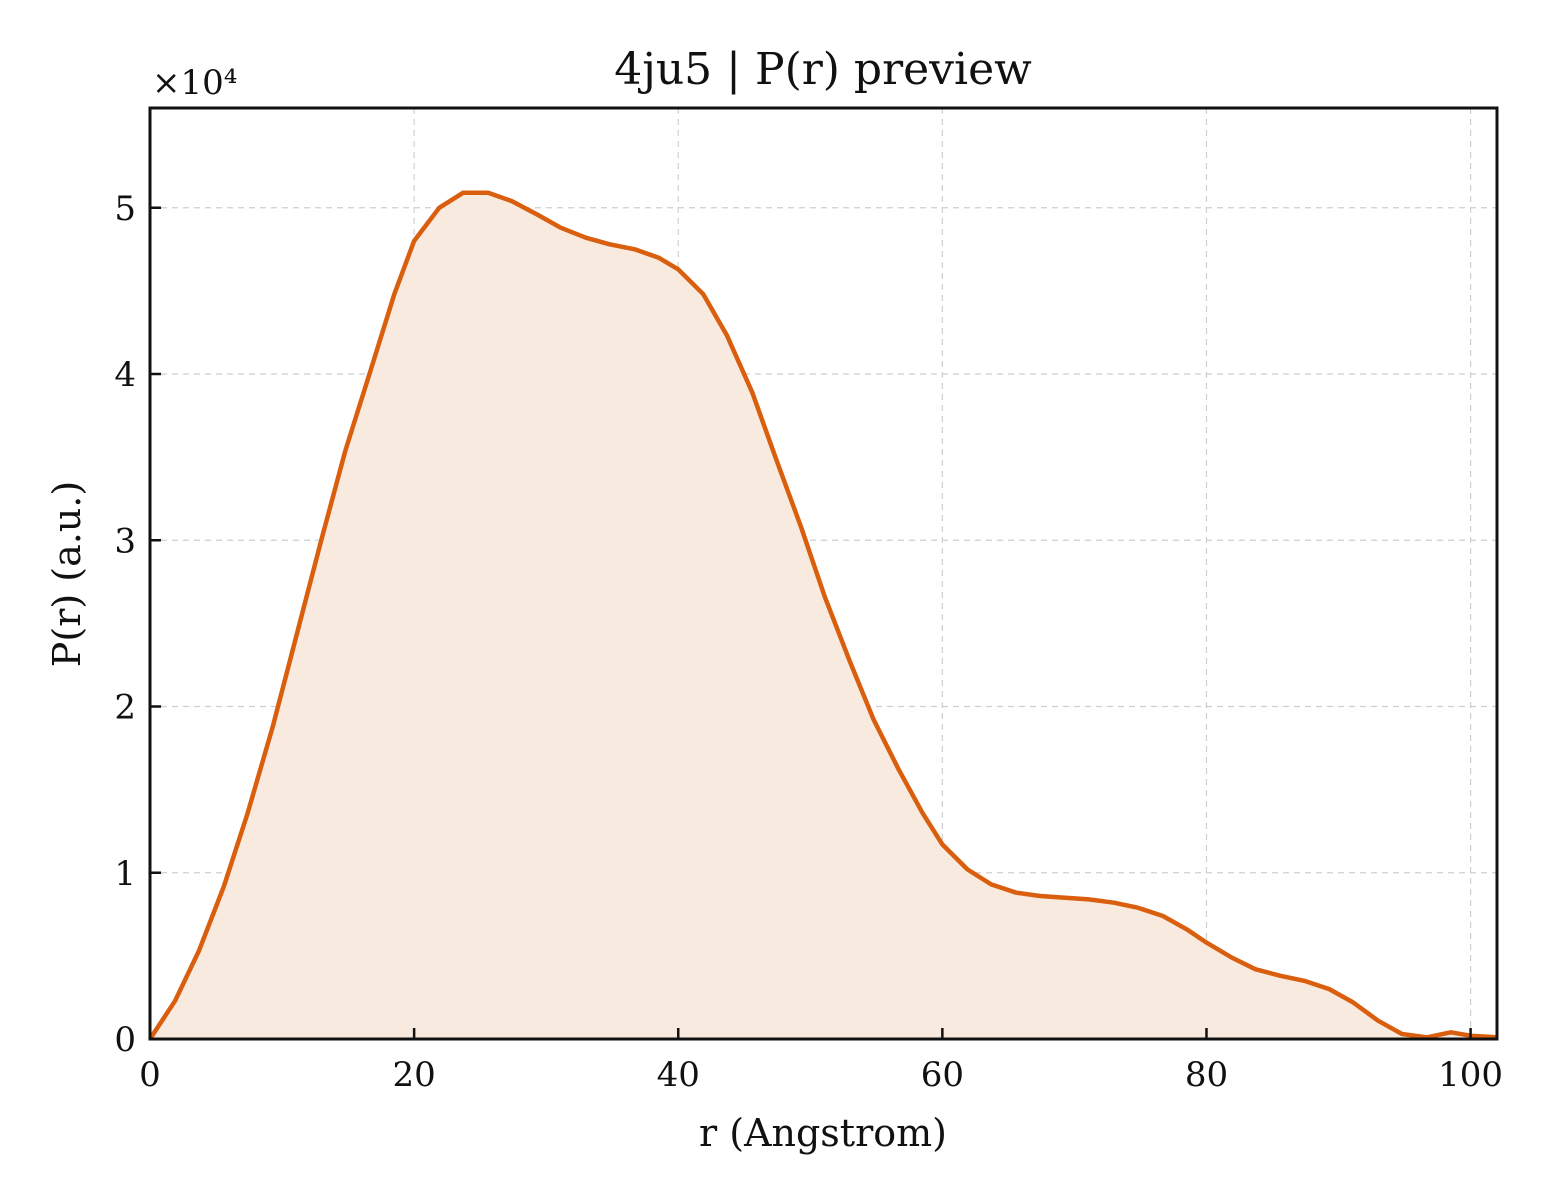 Image resolution: width=1560 pixels, height=1200 pixels. What do you see at coordinates (67, 574) in the screenshot?
I see `y-axis-label: P(r) (a.u.)` at bounding box center [67, 574].